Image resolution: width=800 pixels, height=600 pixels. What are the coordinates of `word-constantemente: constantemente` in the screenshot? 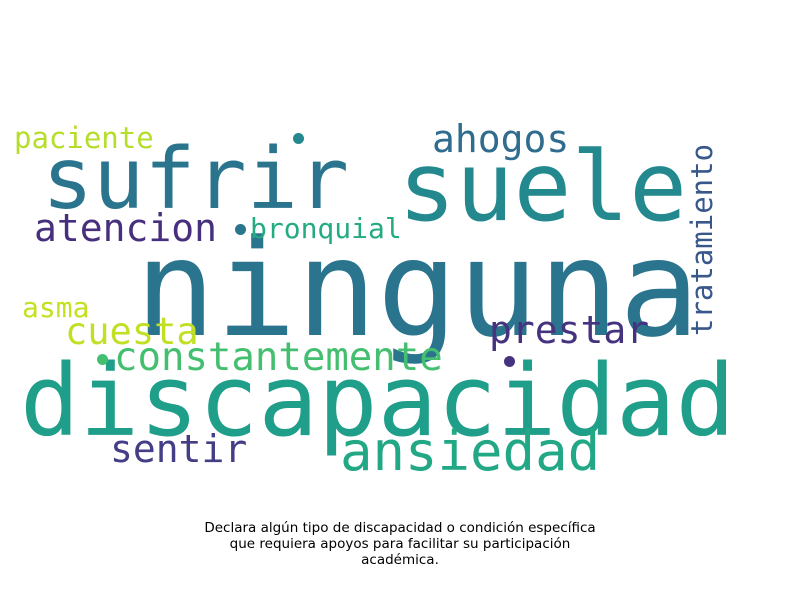 It's located at (278, 357).